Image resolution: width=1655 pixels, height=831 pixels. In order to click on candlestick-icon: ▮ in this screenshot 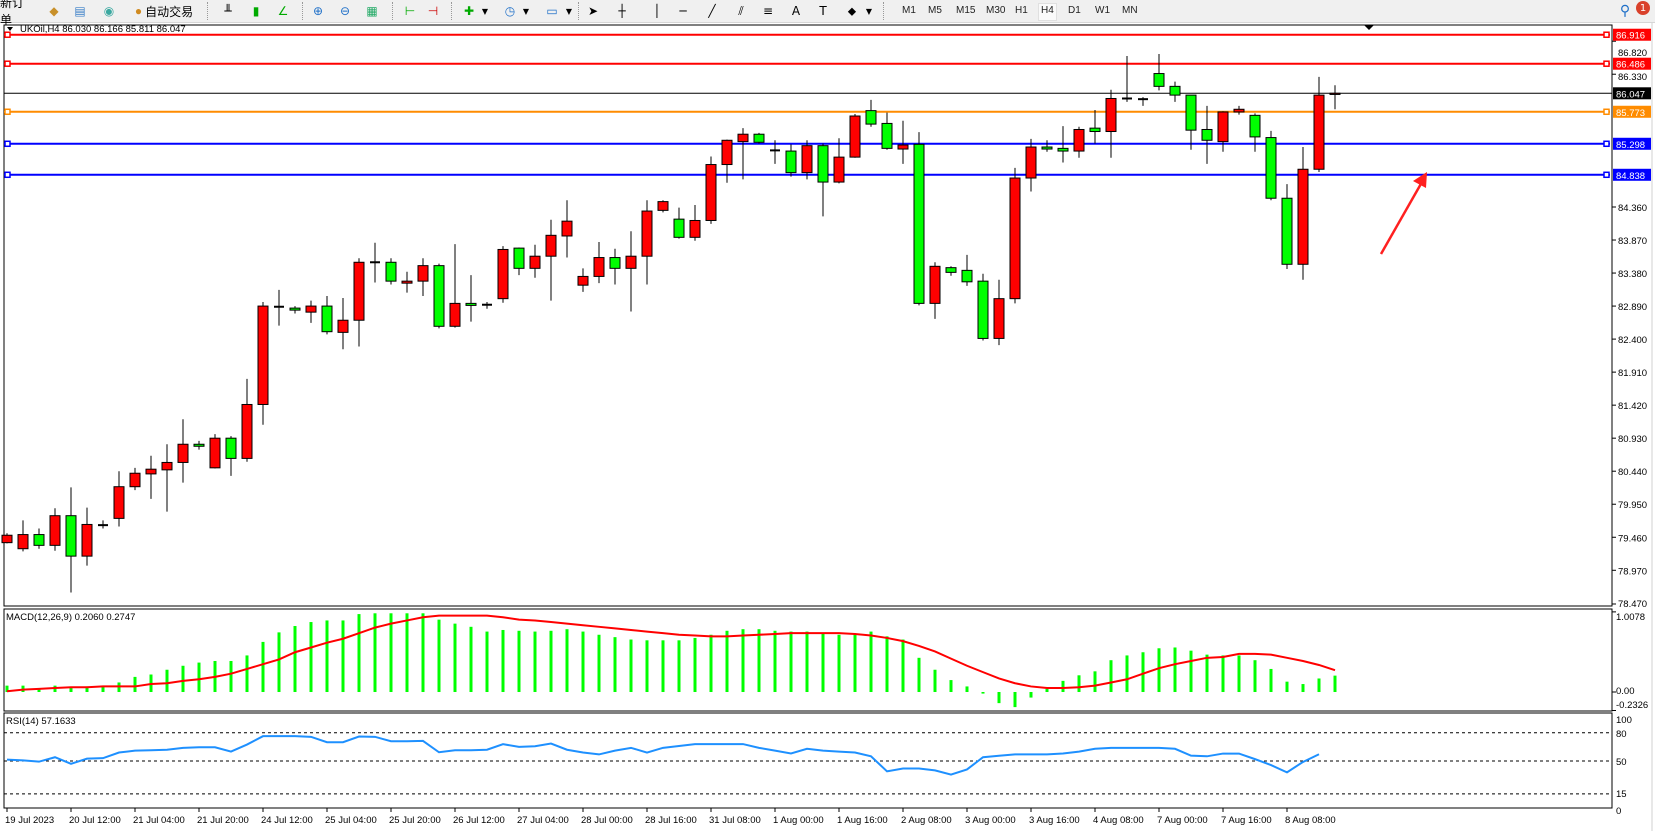, I will do `click(256, 11)`.